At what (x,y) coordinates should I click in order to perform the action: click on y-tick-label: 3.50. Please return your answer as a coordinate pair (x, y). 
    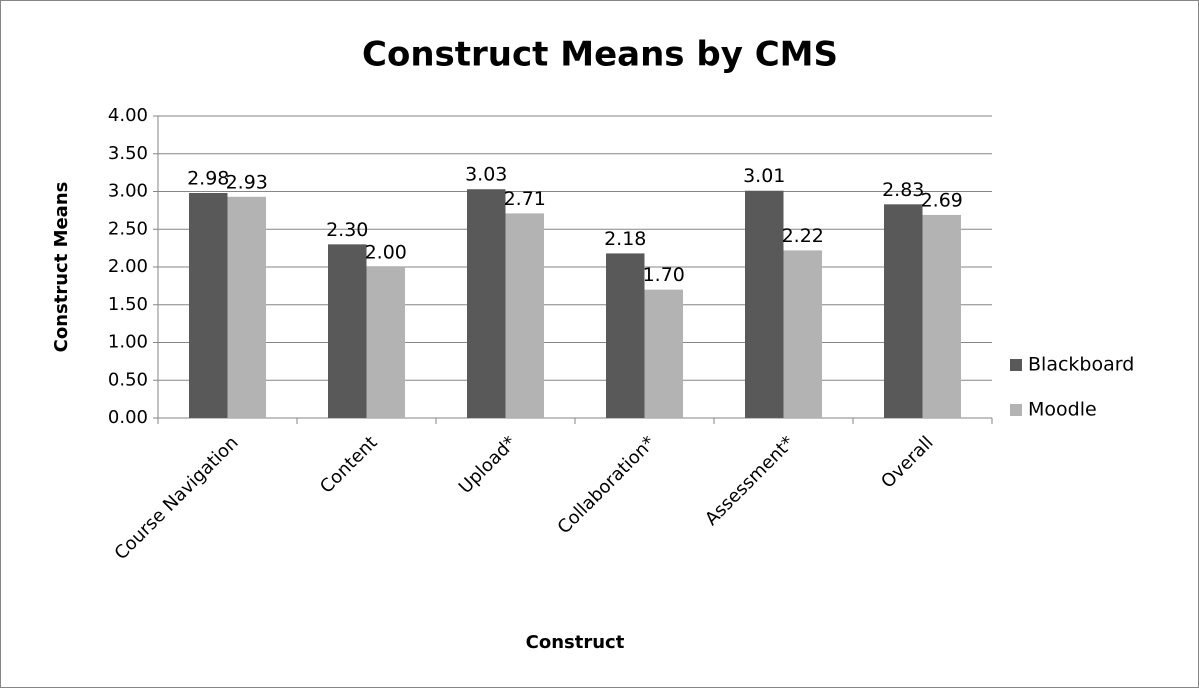
    Looking at the image, I should click on (128, 153).